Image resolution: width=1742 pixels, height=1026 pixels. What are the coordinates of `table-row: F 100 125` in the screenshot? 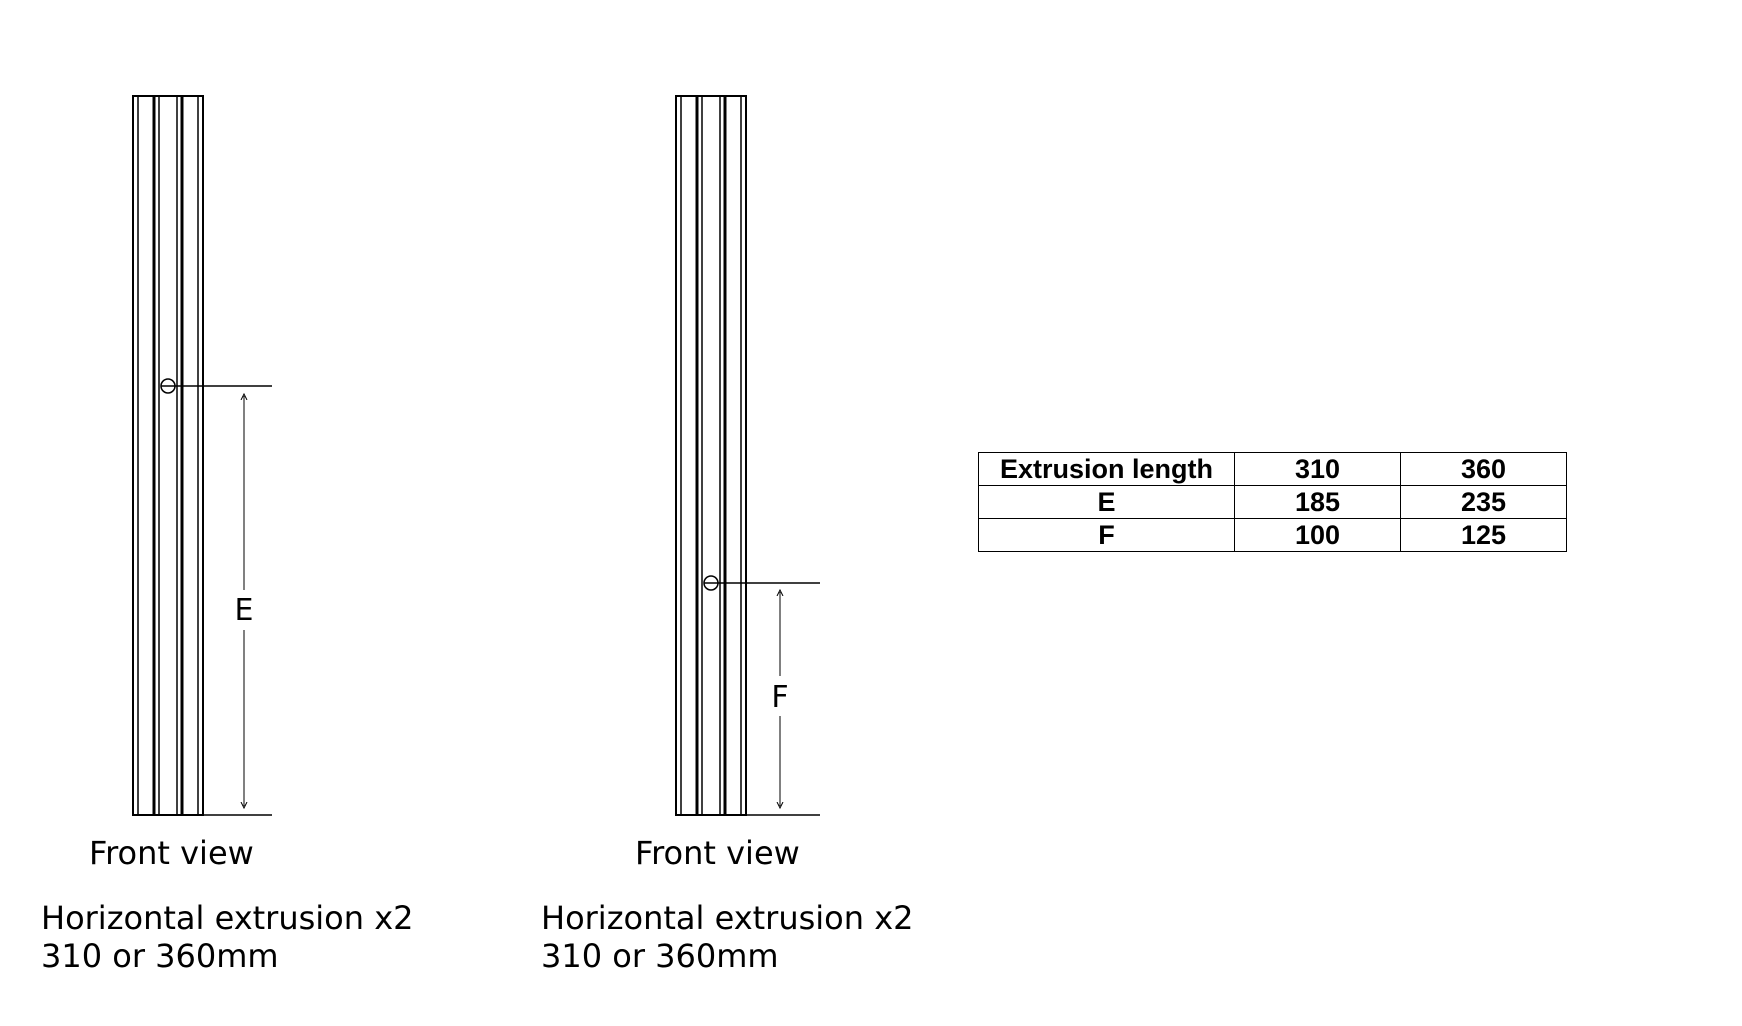 It's located at (1272, 535).